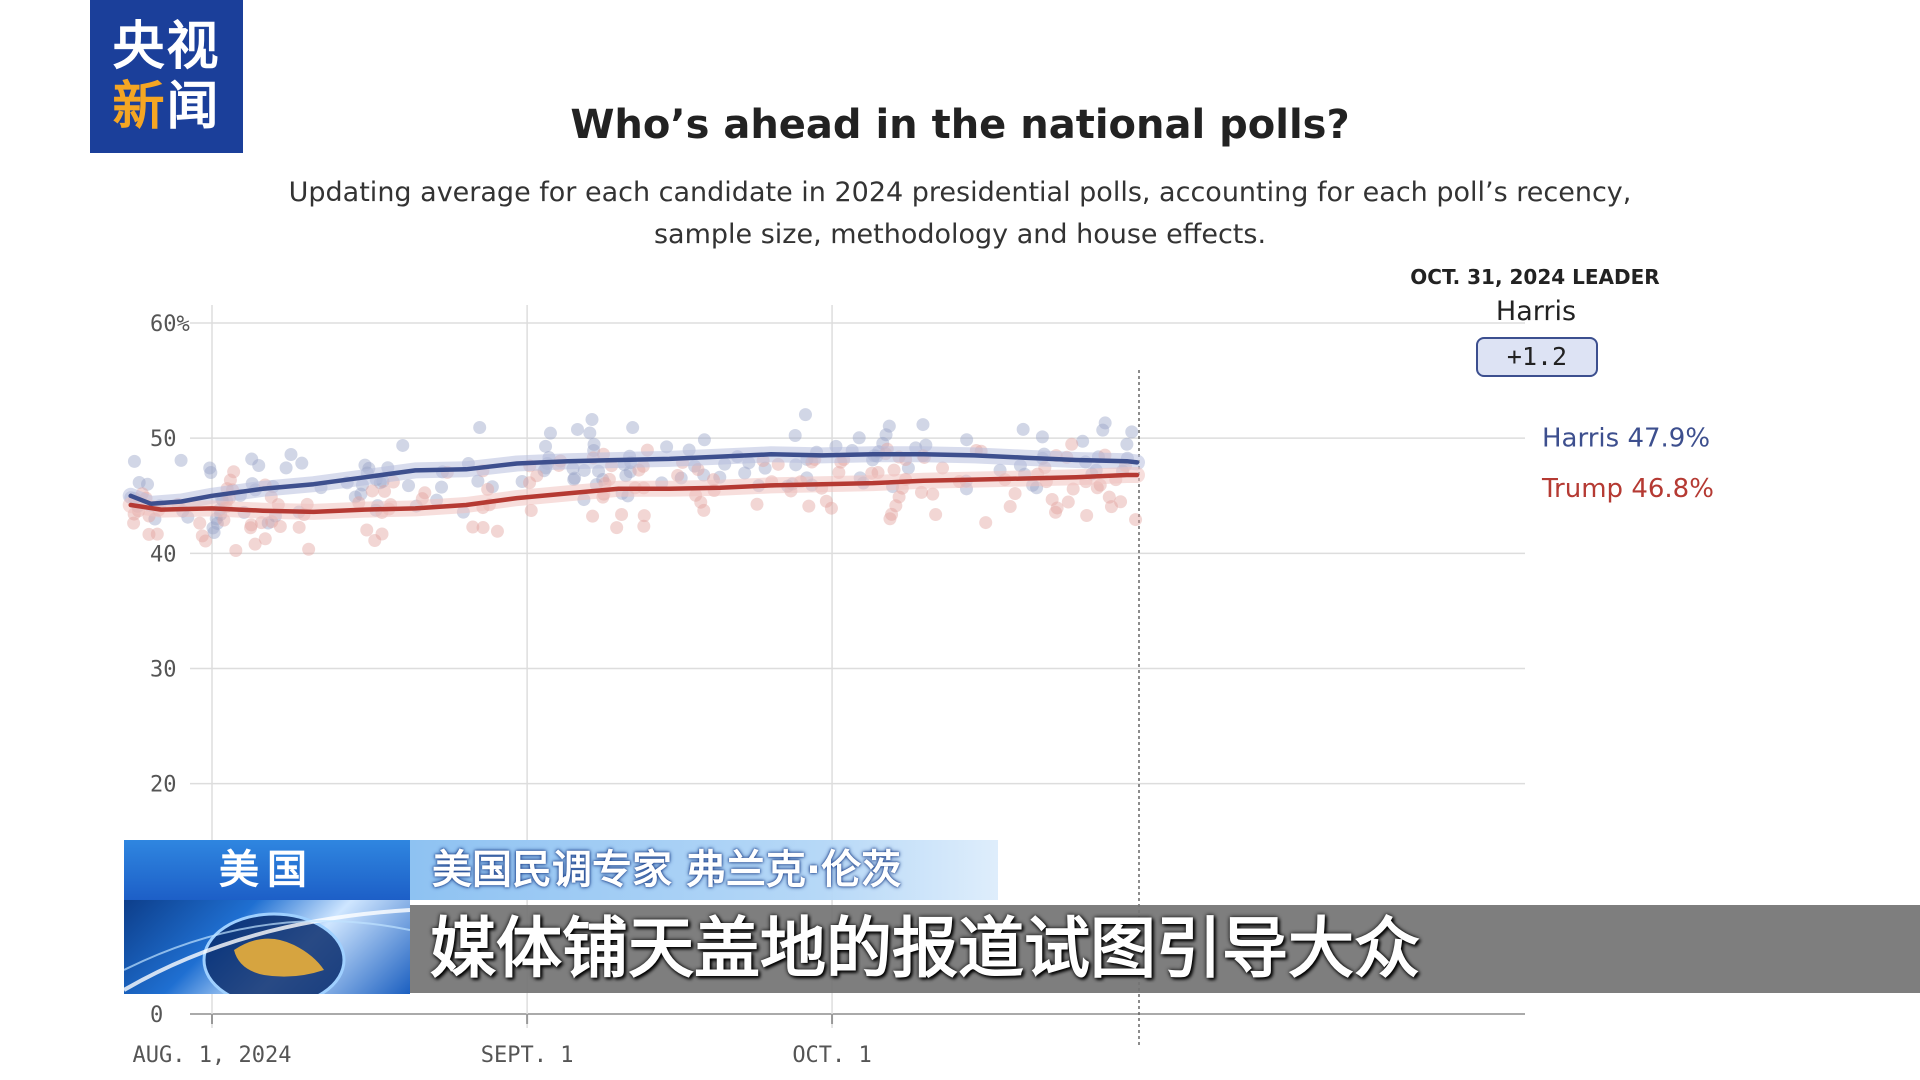 This screenshot has width=1920, height=1080. I want to click on caption-bar, so click(1165, 949).